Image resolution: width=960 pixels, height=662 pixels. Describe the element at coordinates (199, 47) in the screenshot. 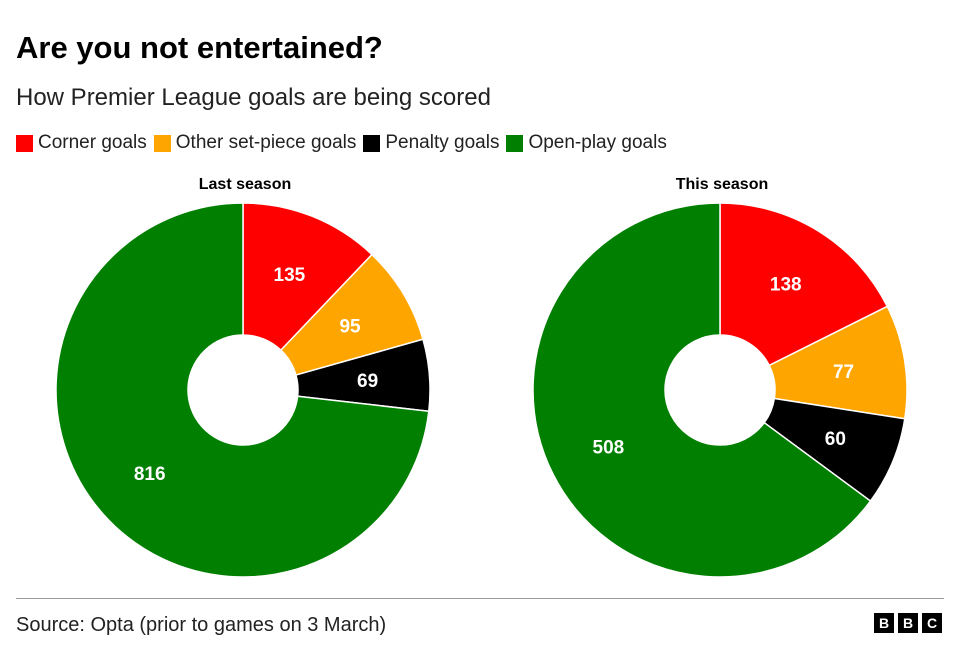

I see `chart-title: Are you not entertained?` at that location.